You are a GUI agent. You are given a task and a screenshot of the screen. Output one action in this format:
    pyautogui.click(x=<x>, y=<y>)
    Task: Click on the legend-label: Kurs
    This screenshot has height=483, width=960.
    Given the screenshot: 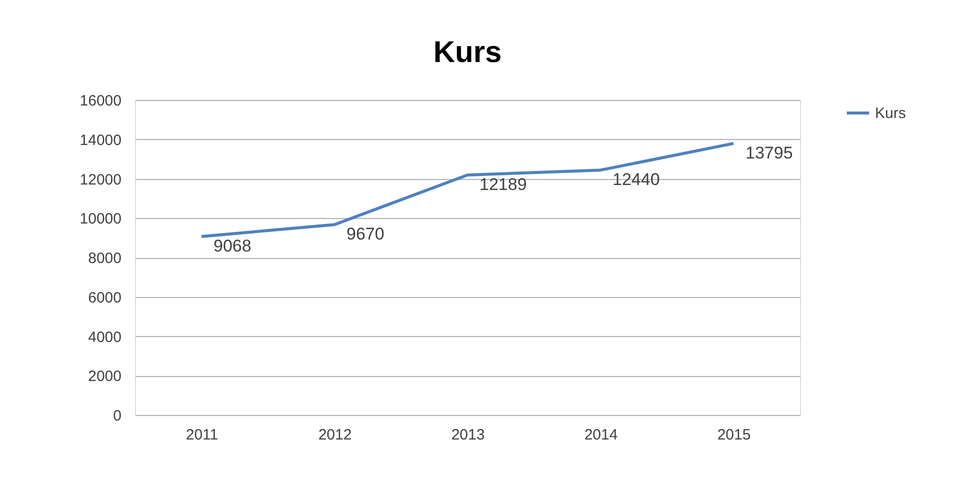 What is the action you would take?
    pyautogui.click(x=890, y=113)
    